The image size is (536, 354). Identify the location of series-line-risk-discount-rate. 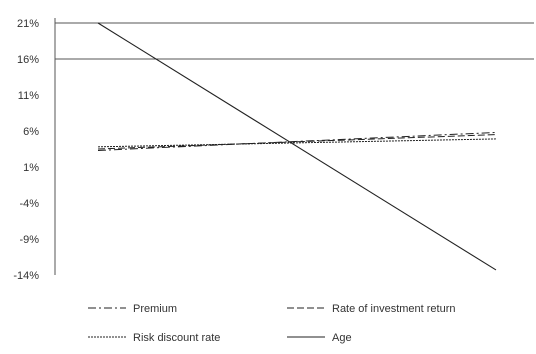
(297, 143).